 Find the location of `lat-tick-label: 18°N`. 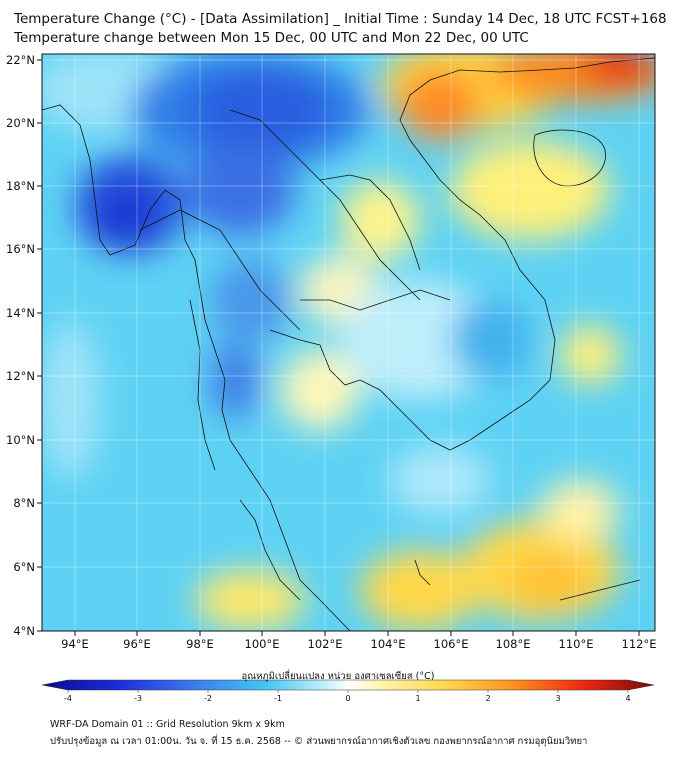

lat-tick-label: 18°N is located at coordinates (20, 186).